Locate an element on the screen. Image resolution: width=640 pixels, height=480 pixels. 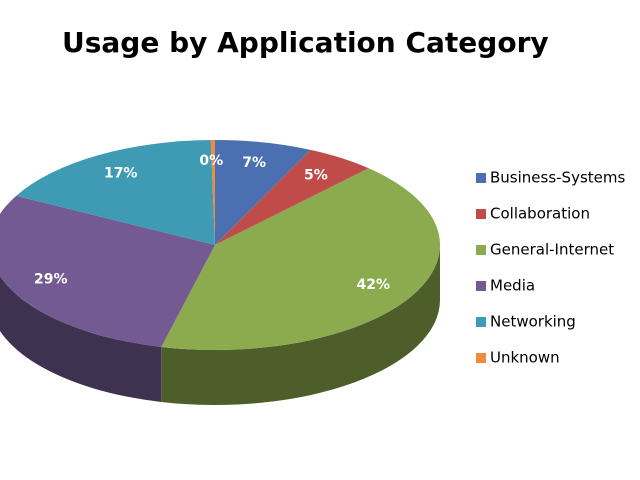
legend-label: General-Internet is located at coordinates (552, 250).